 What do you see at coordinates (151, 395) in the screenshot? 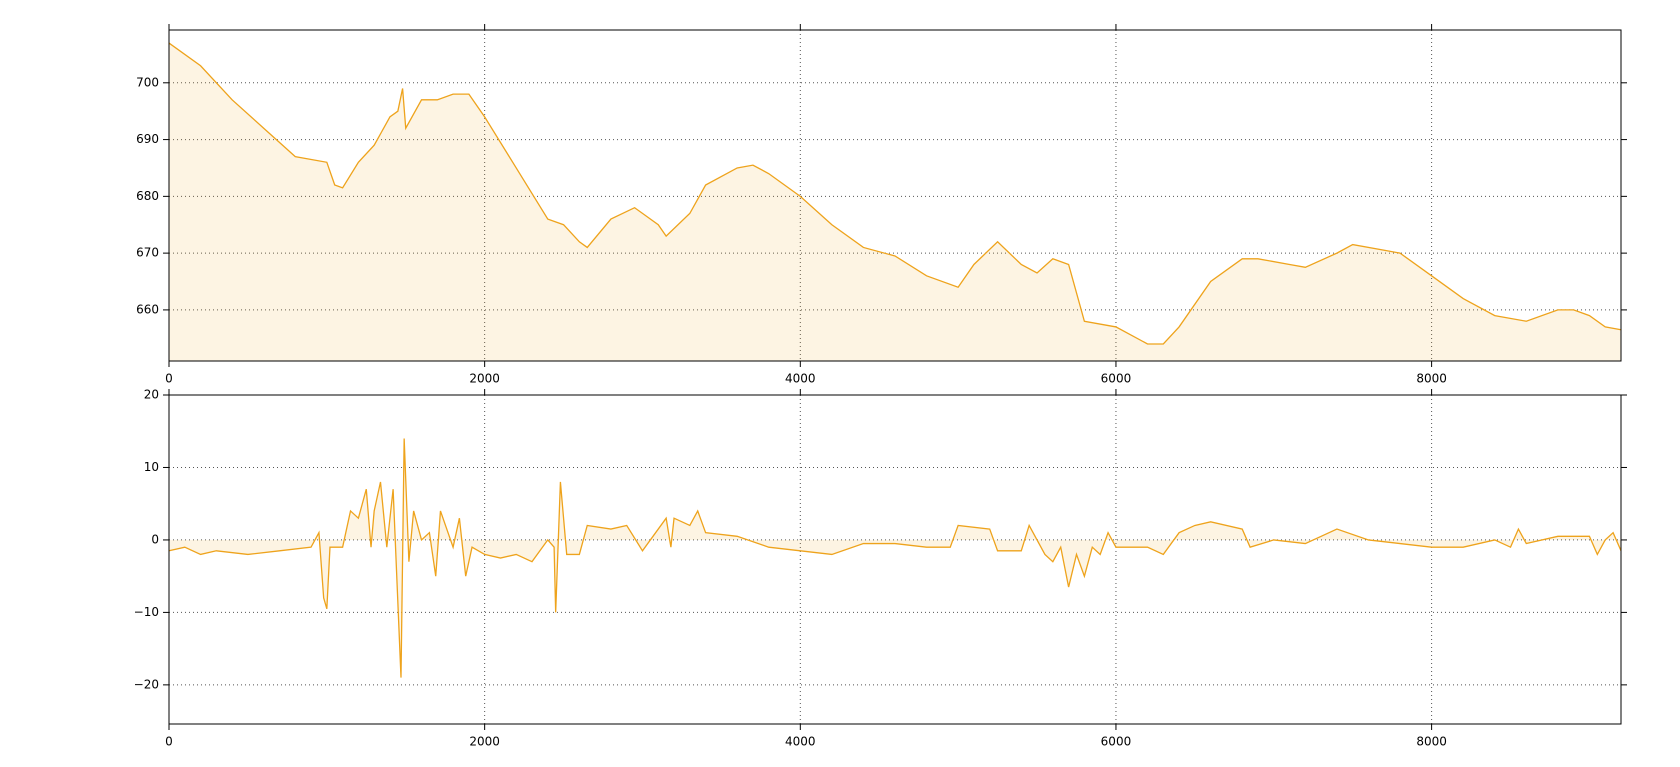
I see `y-tick-label: 20` at bounding box center [151, 395].